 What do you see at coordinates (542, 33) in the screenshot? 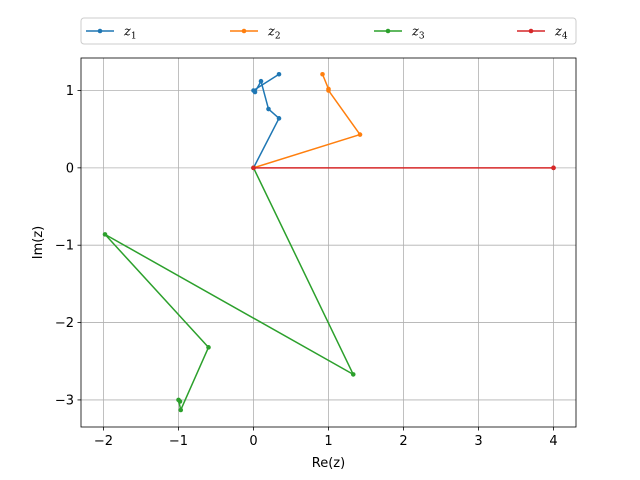
I see `legend-item: z4` at bounding box center [542, 33].